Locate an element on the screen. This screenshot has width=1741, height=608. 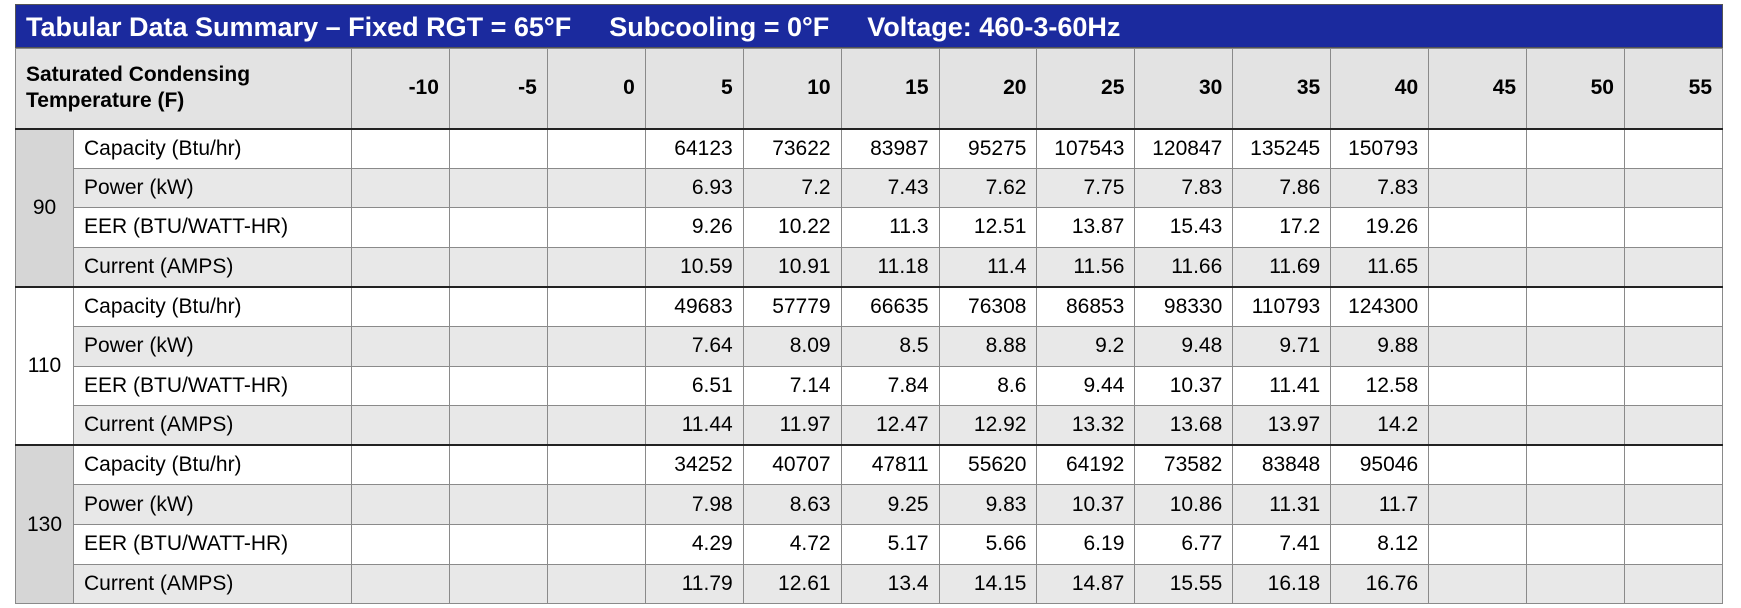
corner-header: Saturated Condensing Temperature (F) is located at coordinates (183, 88).